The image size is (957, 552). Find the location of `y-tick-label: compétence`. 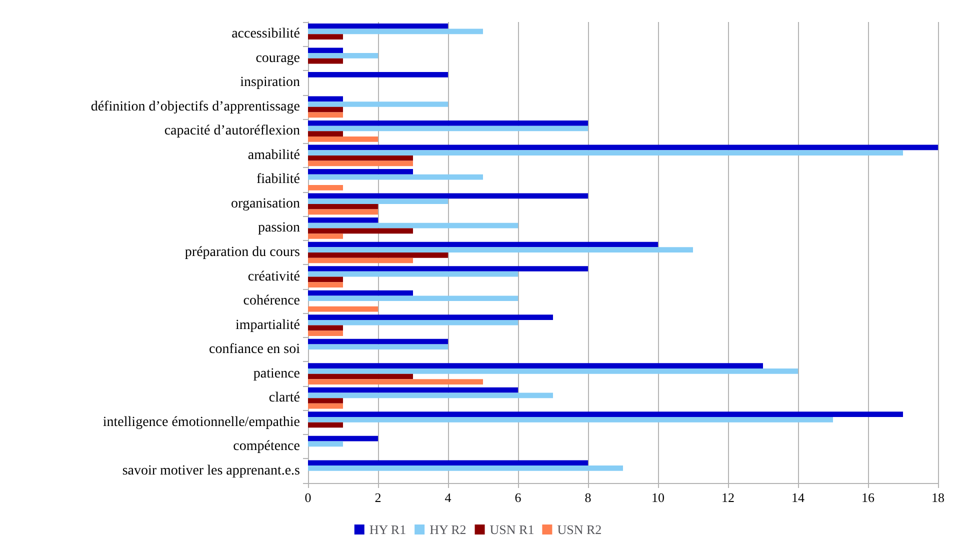

y-tick-label: compétence is located at coordinates (266, 446).